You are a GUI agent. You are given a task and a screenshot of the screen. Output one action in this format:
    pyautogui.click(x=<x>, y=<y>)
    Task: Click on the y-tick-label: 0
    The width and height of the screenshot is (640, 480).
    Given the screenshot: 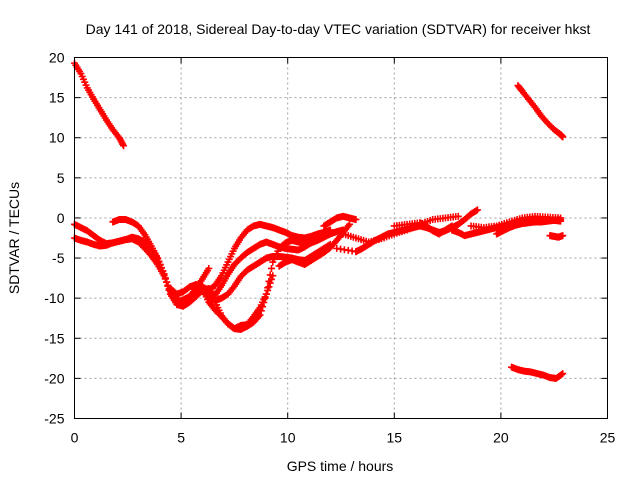 What is the action you would take?
    pyautogui.click(x=61, y=218)
    